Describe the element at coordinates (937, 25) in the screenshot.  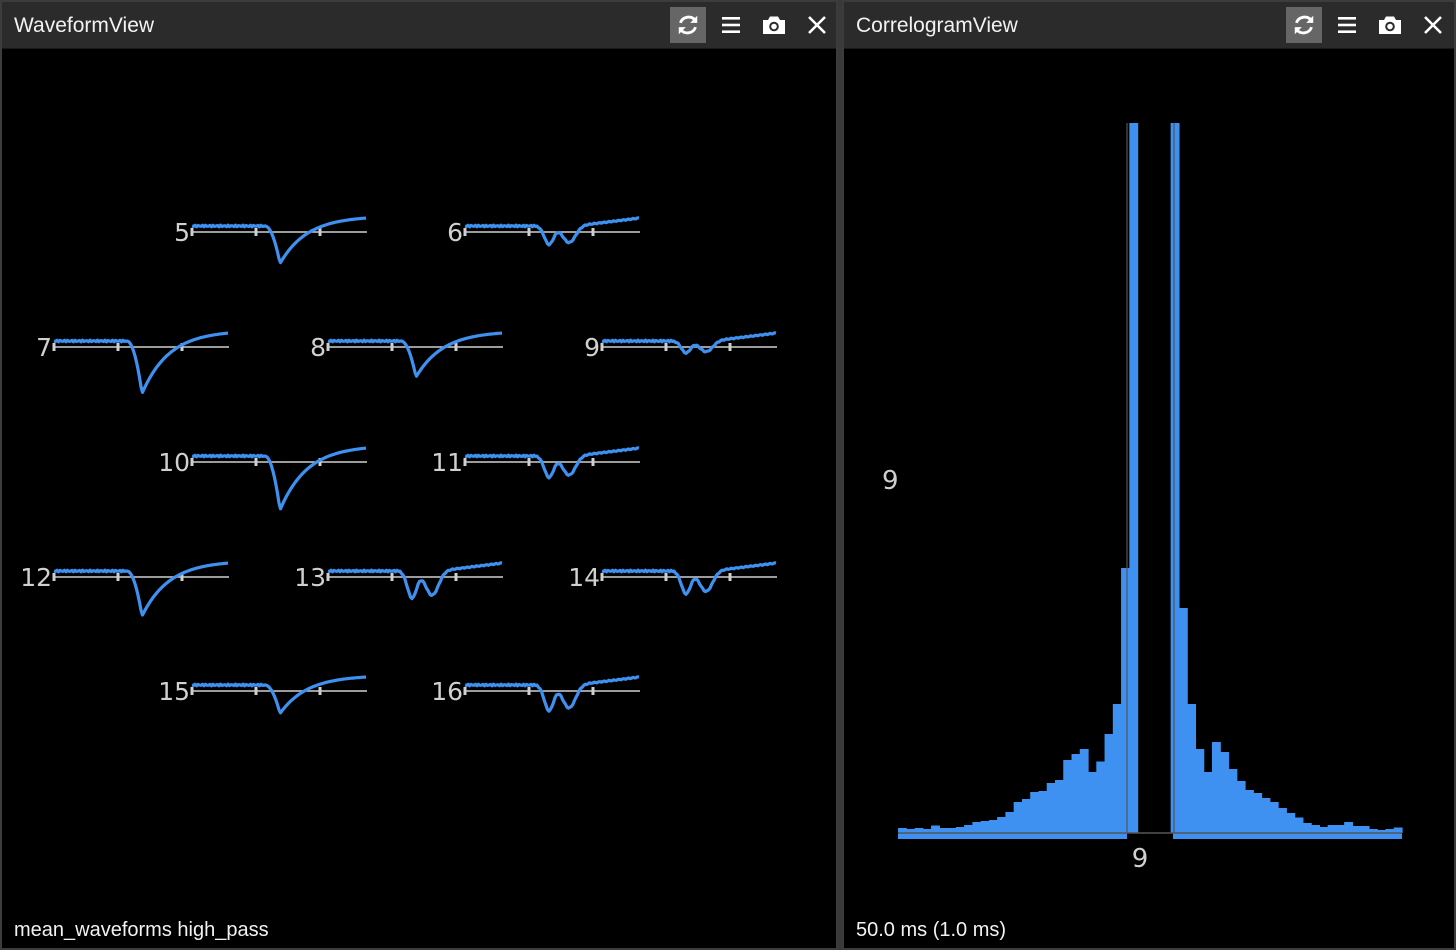
I see `correlogram-view-title: CorrelogramView` at that location.